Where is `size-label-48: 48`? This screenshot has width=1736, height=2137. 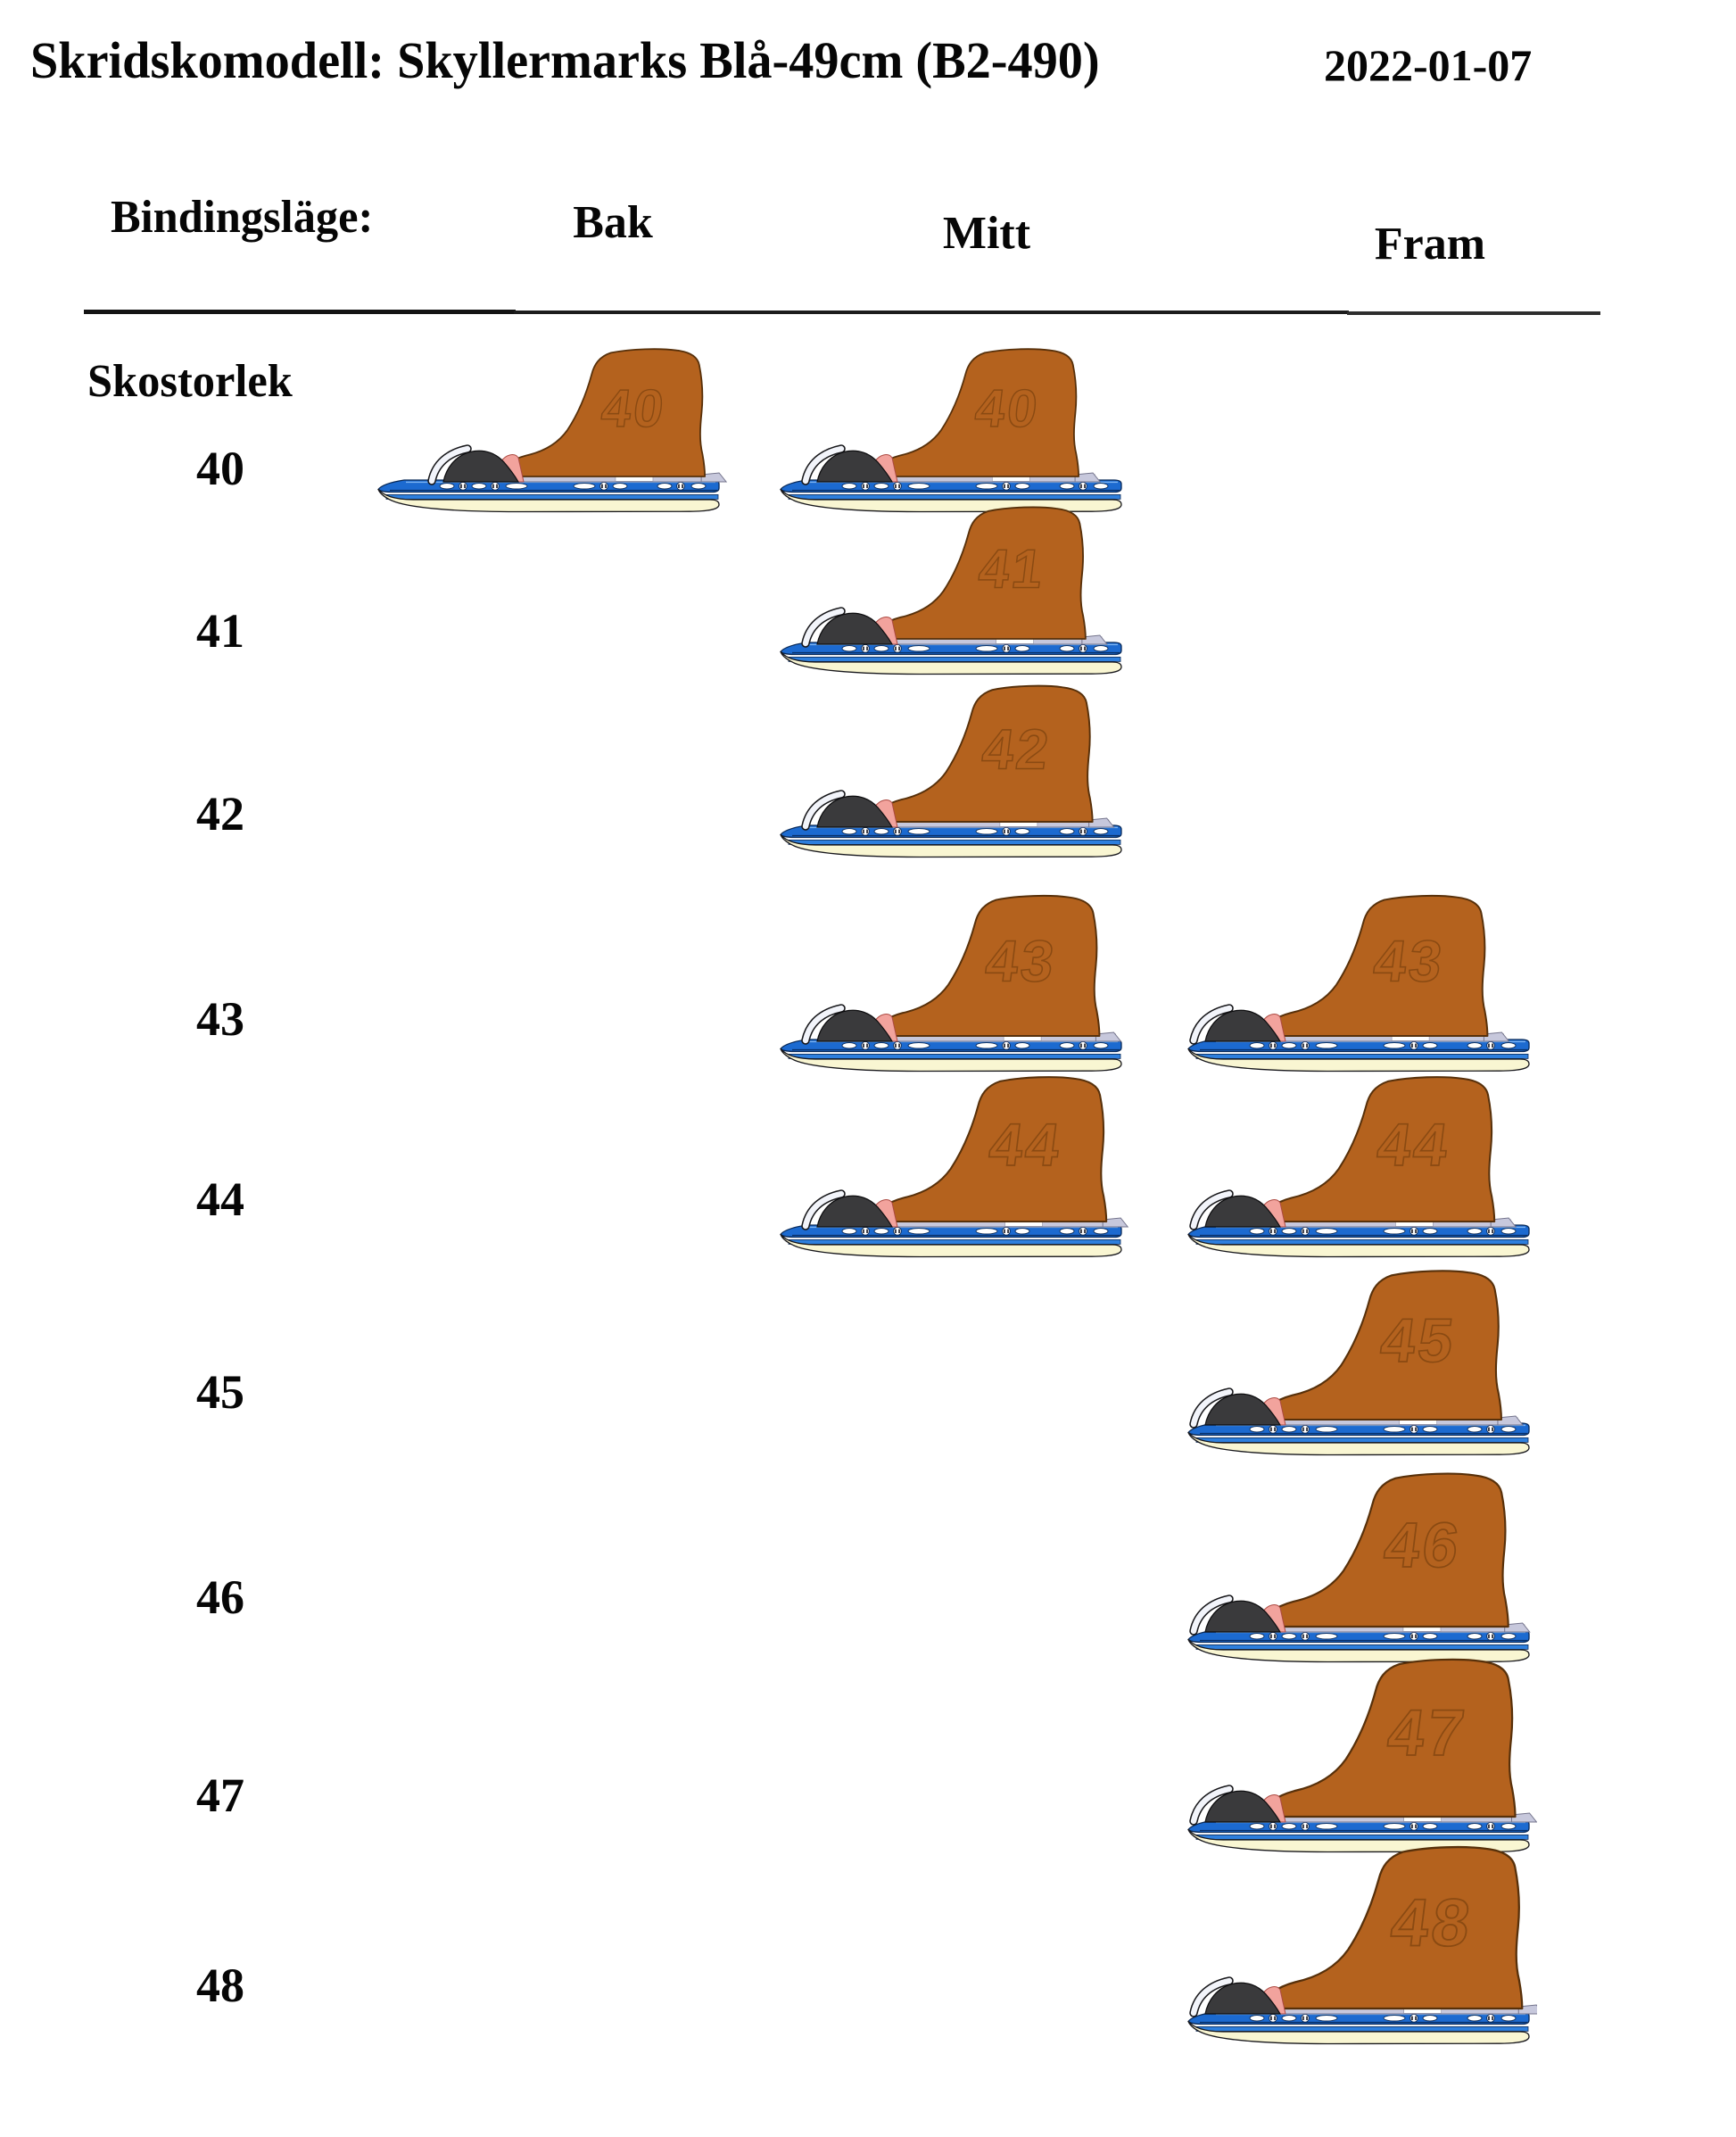 size-label-48: 48 is located at coordinates (220, 1985).